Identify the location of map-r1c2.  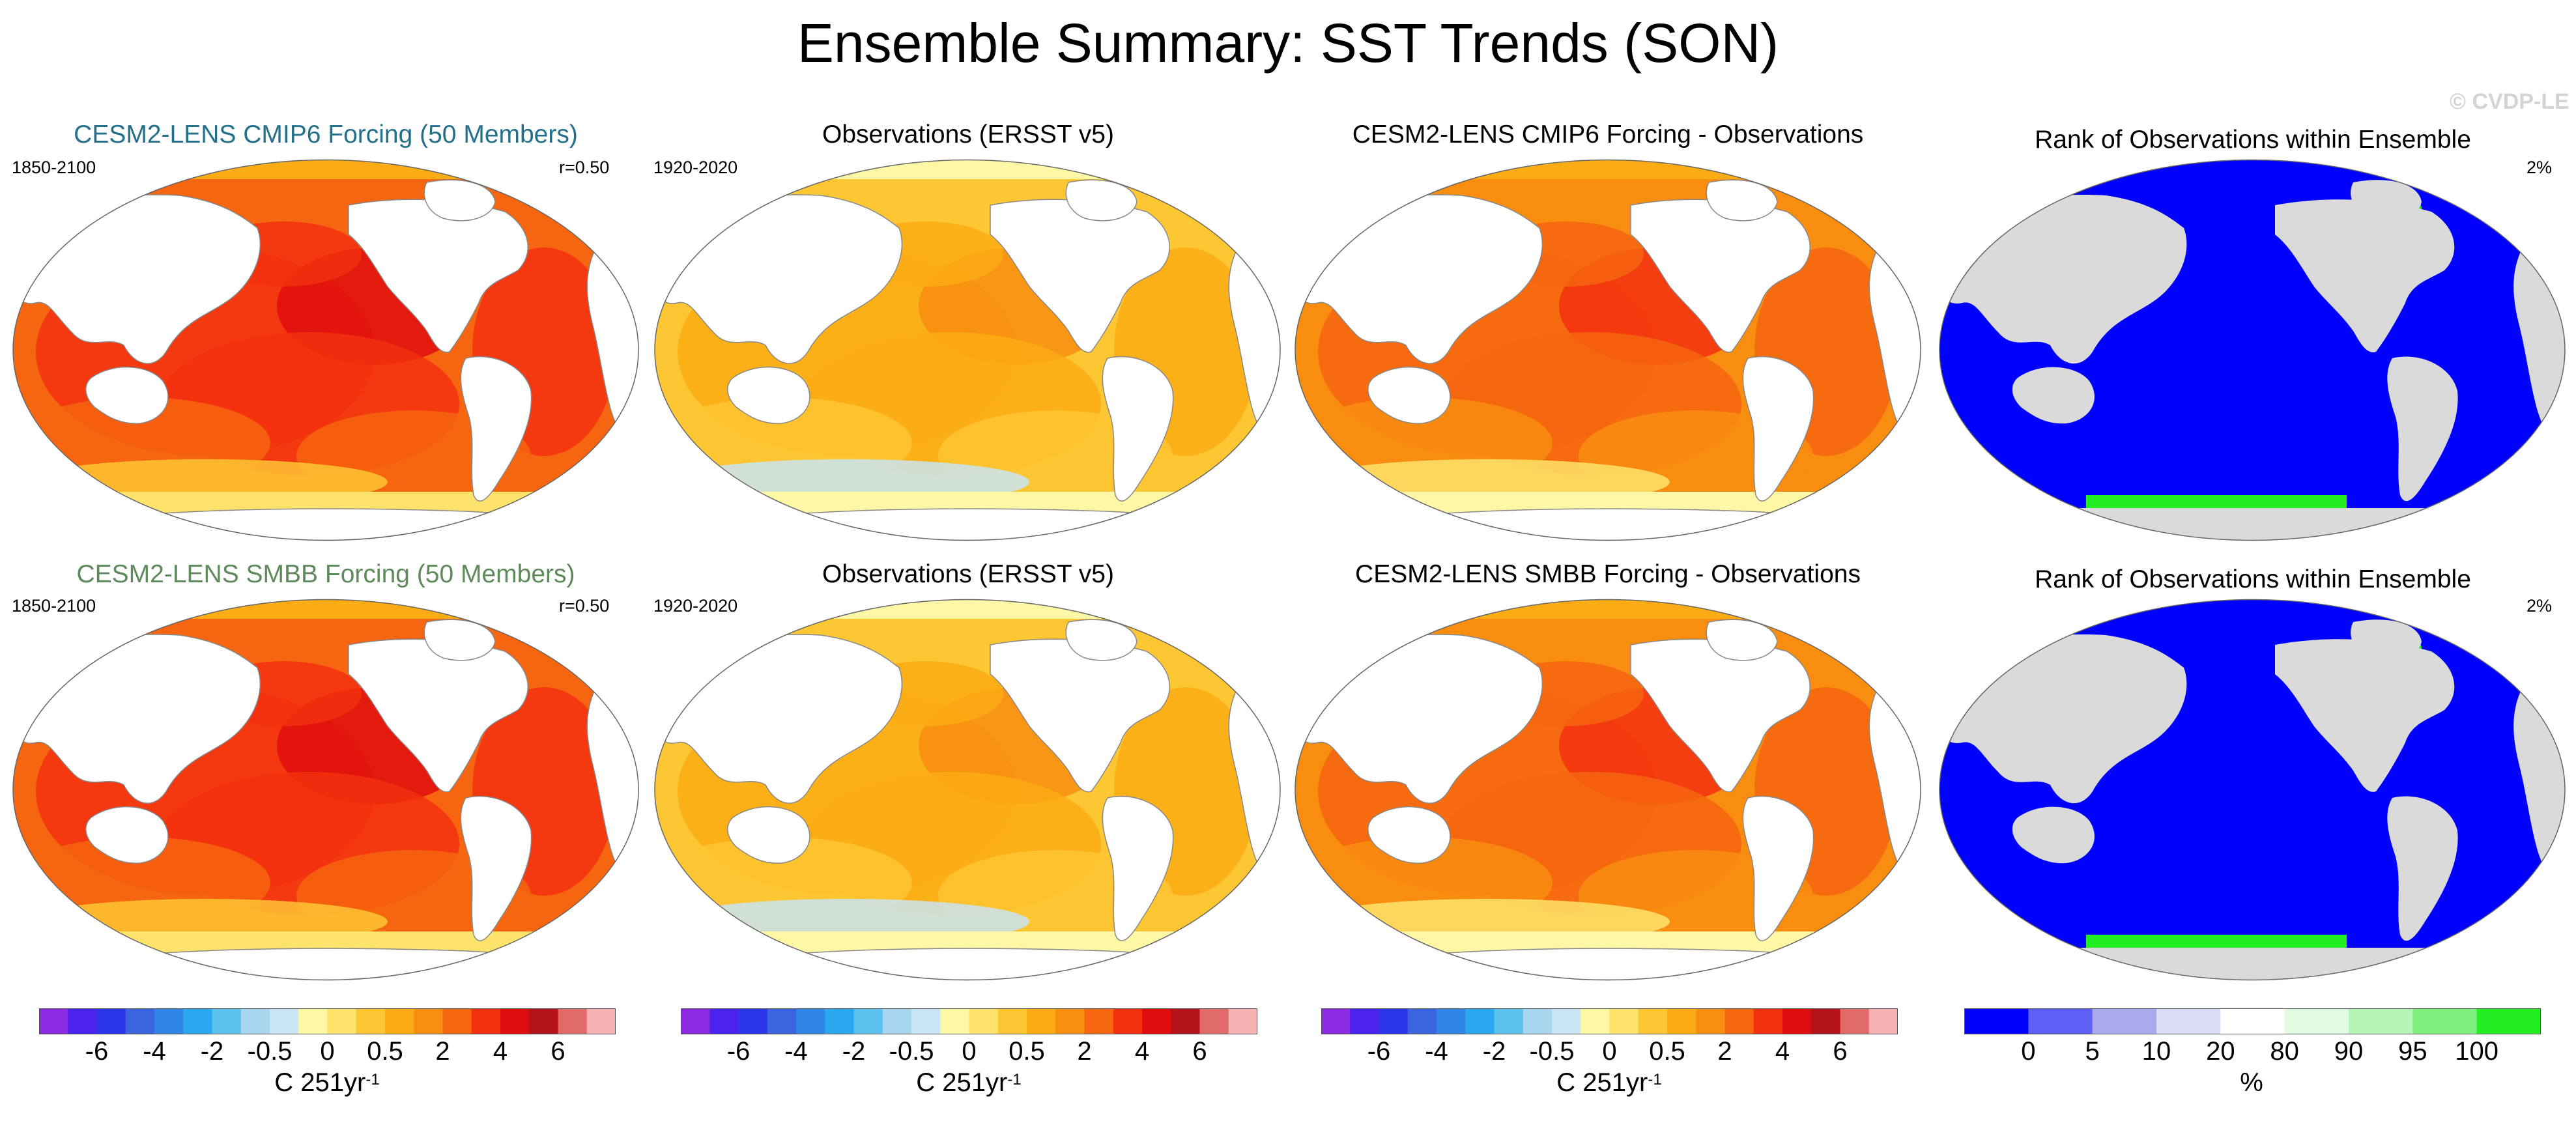
(967, 350).